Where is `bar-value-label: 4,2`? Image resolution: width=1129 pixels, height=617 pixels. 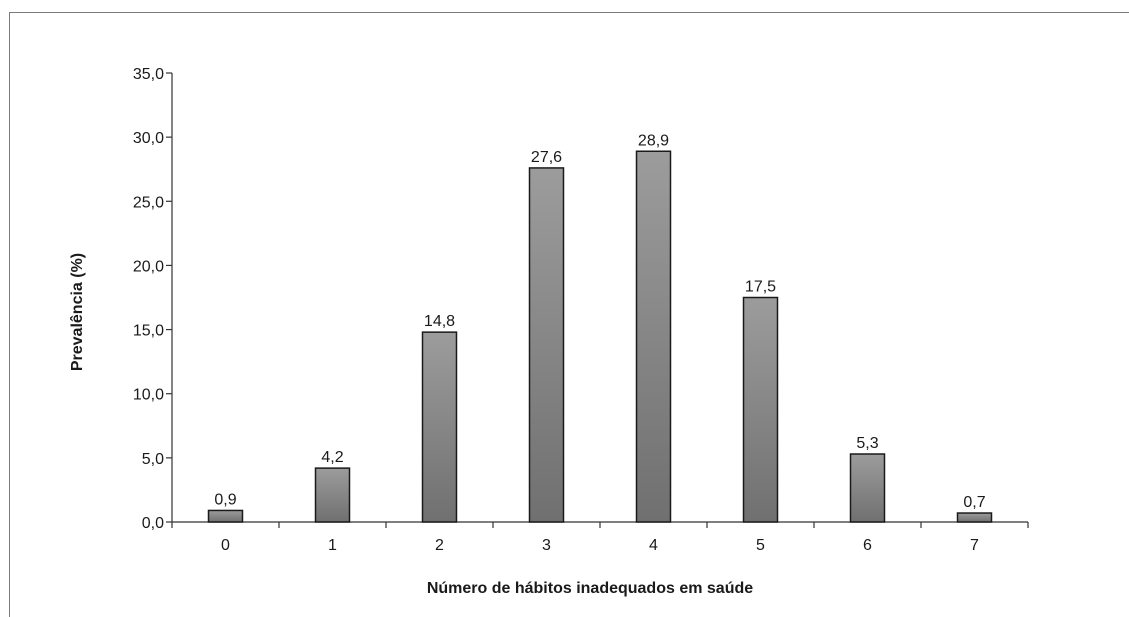
bar-value-label: 4,2 is located at coordinates (332, 457).